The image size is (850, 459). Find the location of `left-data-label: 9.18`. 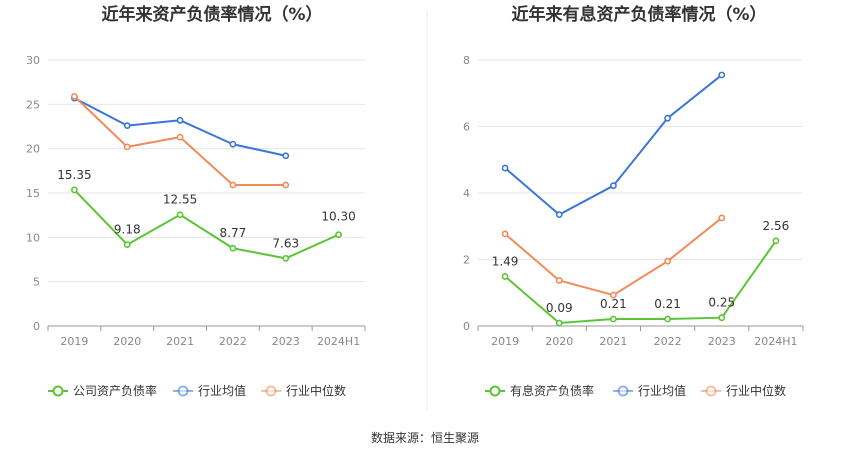

left-data-label: 9.18 is located at coordinates (127, 230).